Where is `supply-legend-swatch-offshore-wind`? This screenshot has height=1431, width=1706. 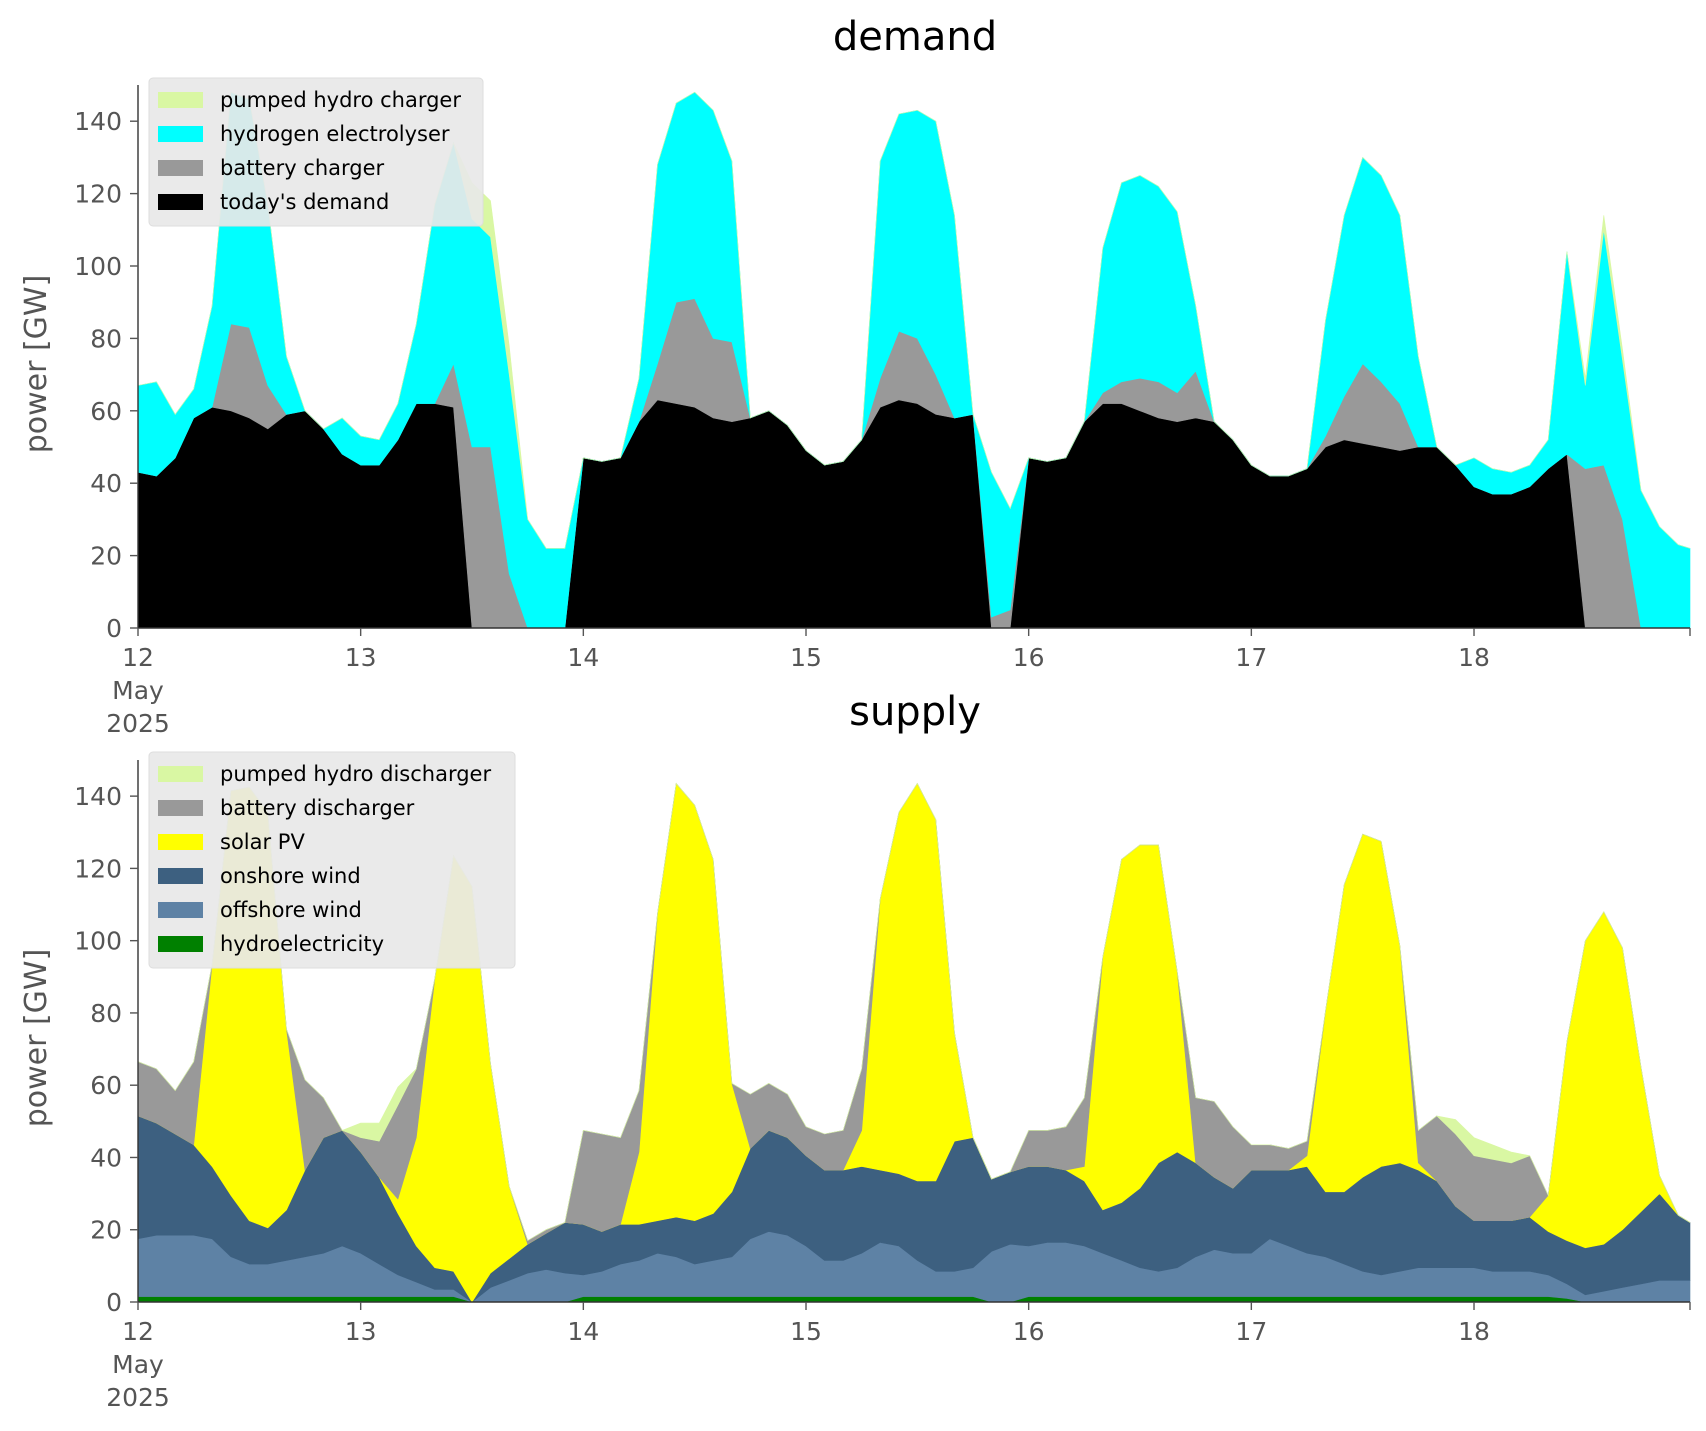 supply-legend-swatch-offshore-wind is located at coordinates (180, 910).